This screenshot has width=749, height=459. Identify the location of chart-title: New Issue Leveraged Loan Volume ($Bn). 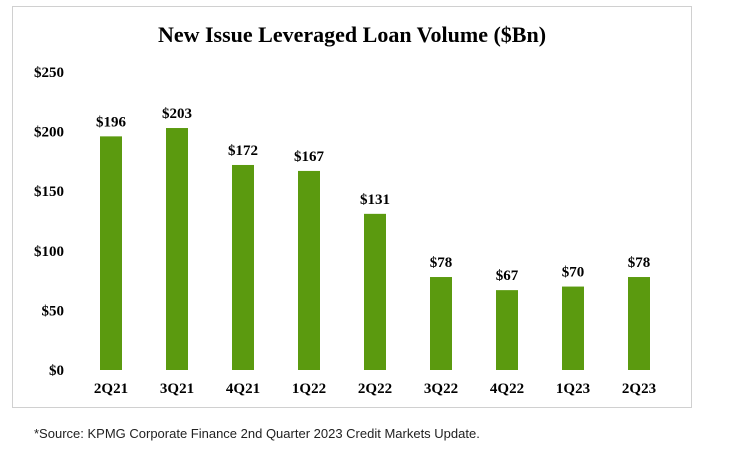
(352, 34).